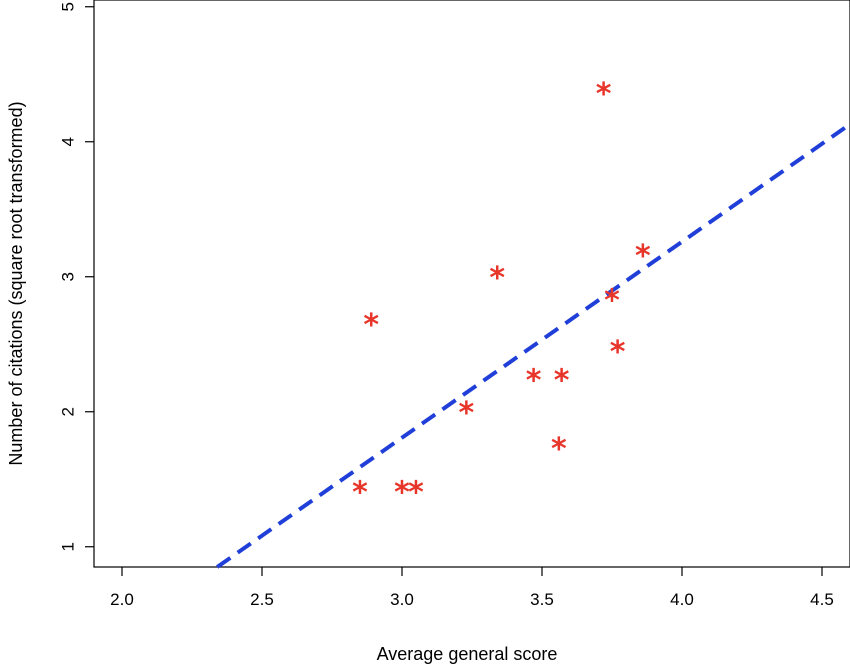  What do you see at coordinates (822, 599) in the screenshot?
I see `x-tick-label: 4.5` at bounding box center [822, 599].